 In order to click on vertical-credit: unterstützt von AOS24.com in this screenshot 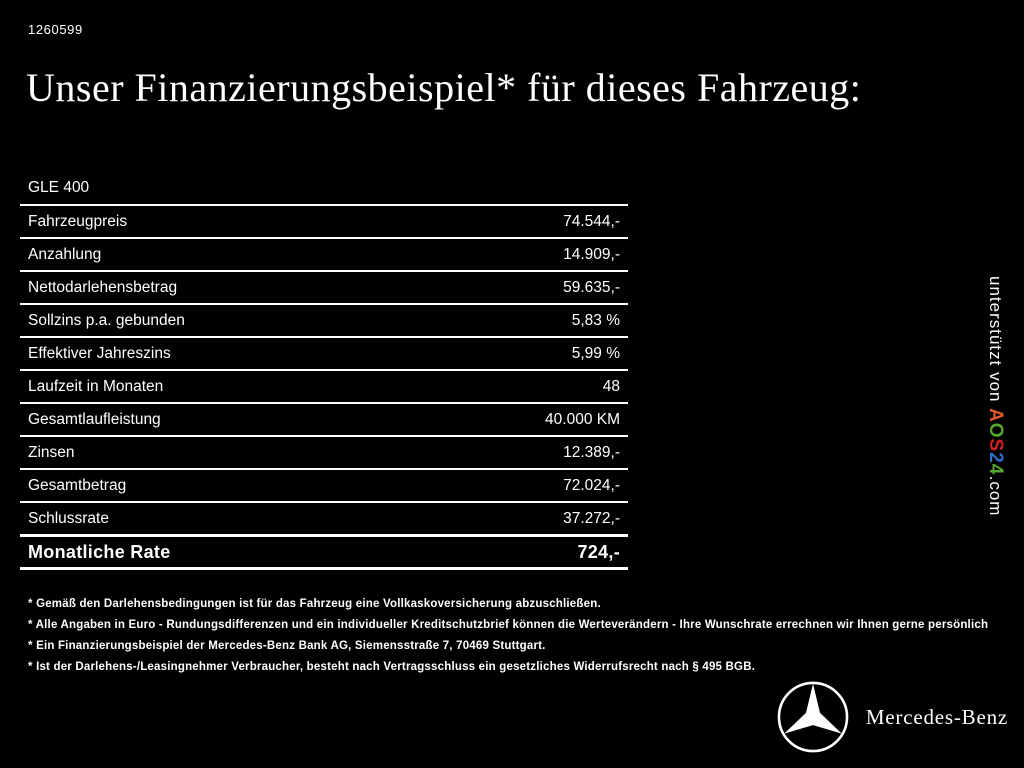, I will do `click(995, 396)`.